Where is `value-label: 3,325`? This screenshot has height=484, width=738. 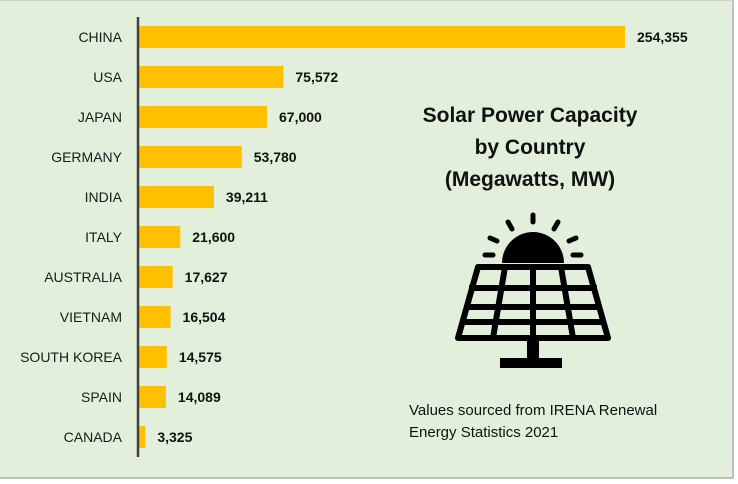
value-label: 3,325 is located at coordinates (174, 437).